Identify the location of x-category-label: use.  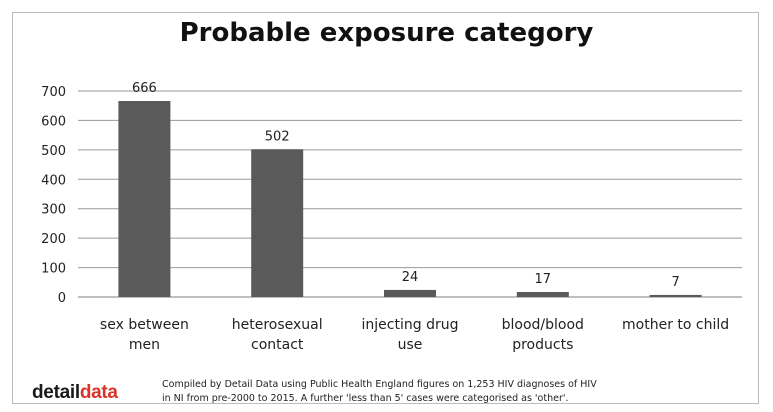
(410, 345).